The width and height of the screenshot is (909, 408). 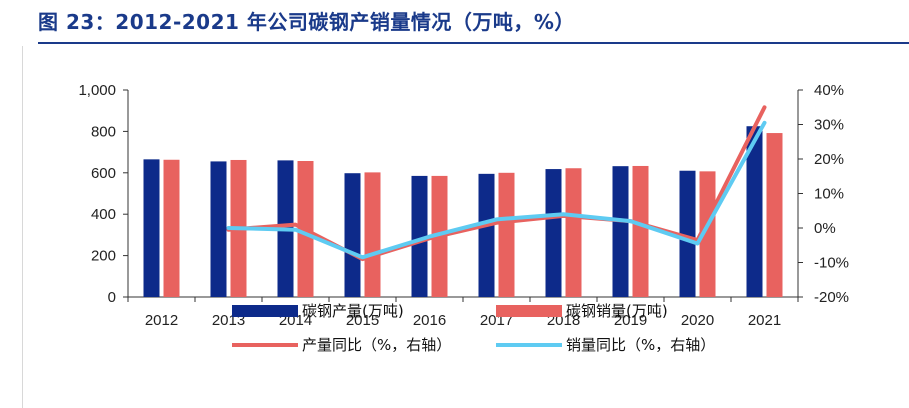 What do you see at coordinates (831, 297) in the screenshot?
I see `right-tick-label: -20%` at bounding box center [831, 297].